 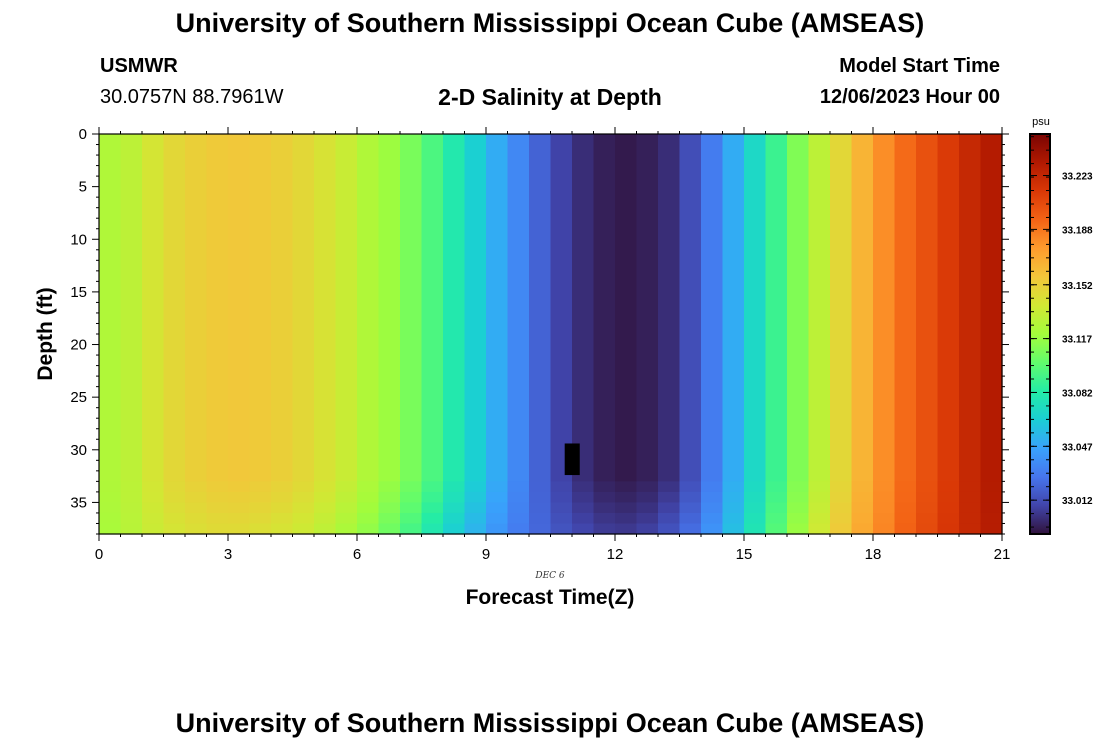 I want to click on colorbar-tick-label: 33.082, so click(x=1077, y=393).